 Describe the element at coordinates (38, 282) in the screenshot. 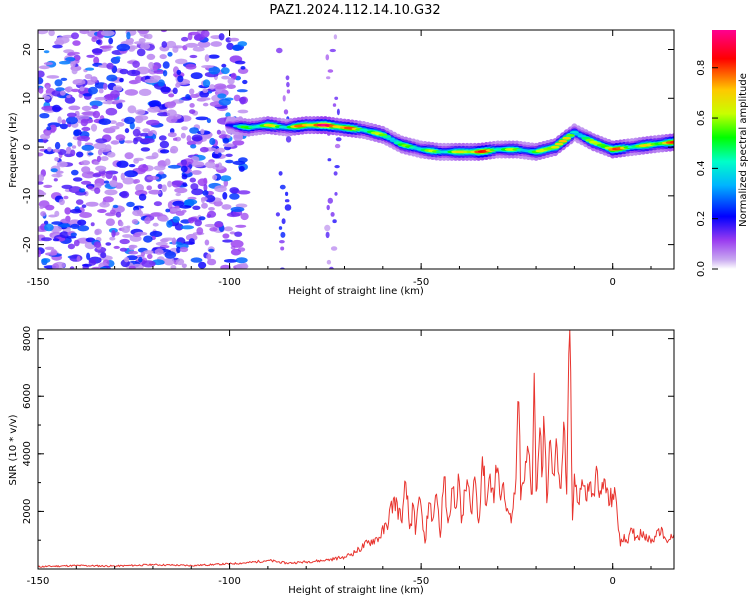

I see `x-tick-label: -150` at that location.